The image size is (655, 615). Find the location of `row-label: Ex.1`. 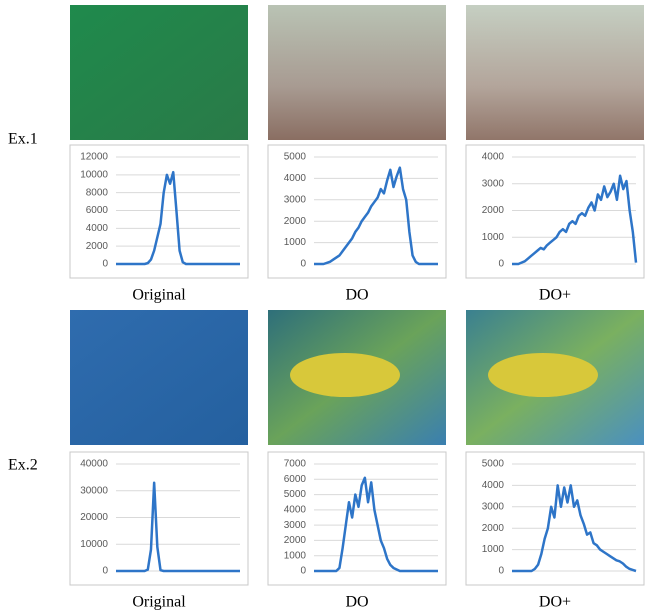

row-label: Ex.1 is located at coordinates (23, 139).